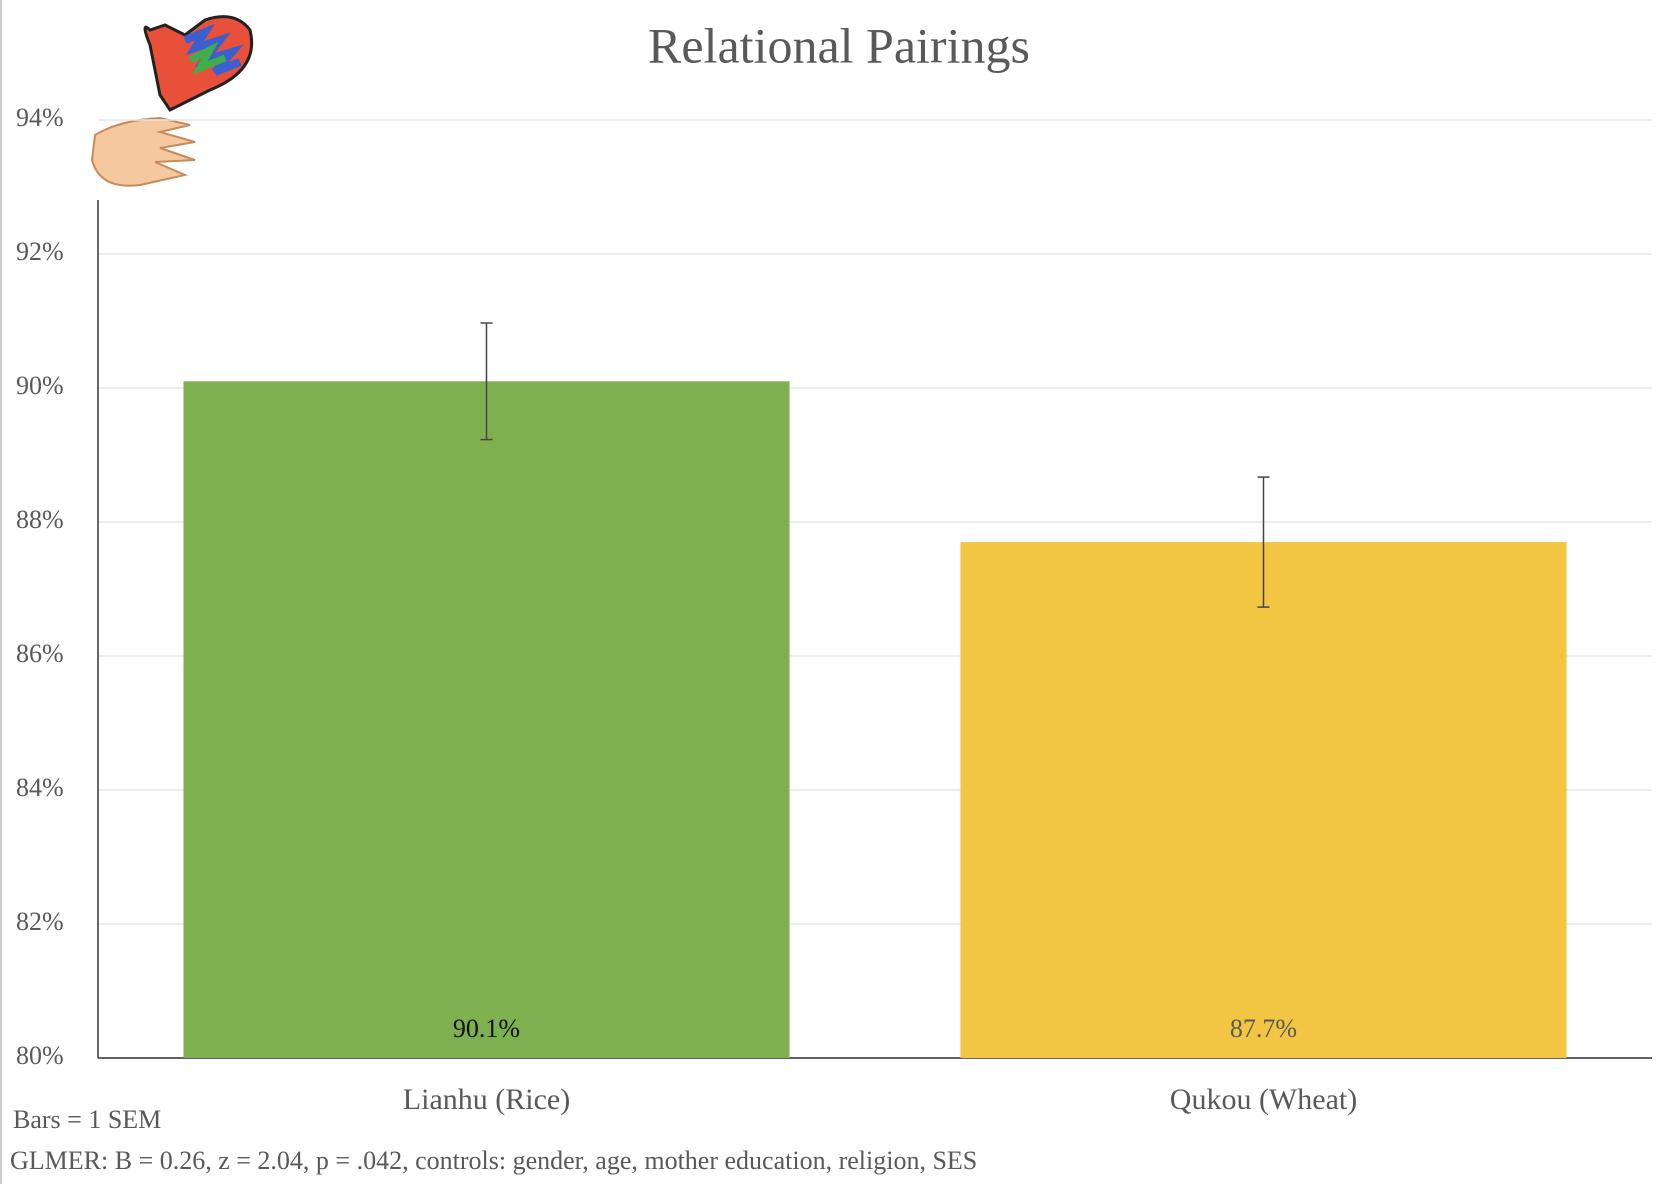  What do you see at coordinates (839, 45) in the screenshot?
I see `chart-title: Relational Pairings` at bounding box center [839, 45].